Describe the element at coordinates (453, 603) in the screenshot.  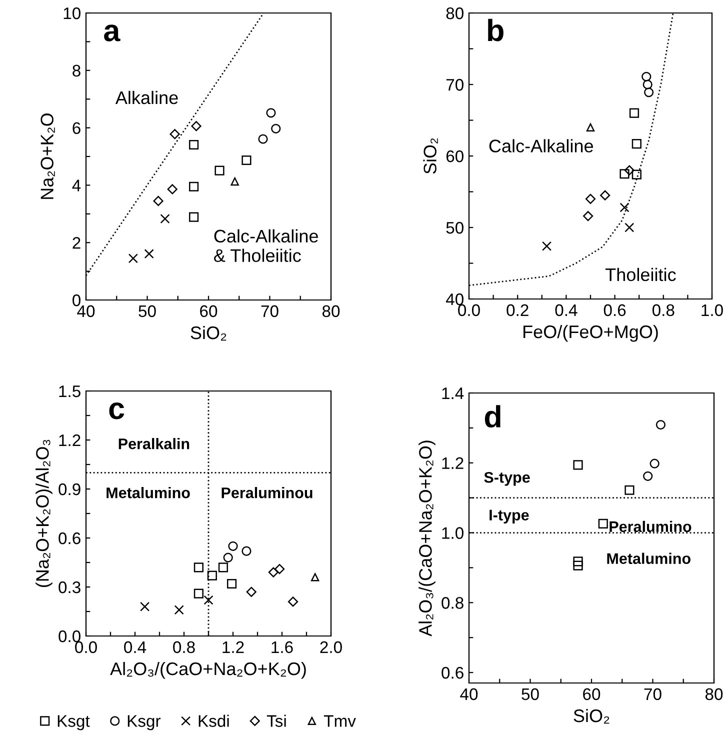
I see `y-tick-label: 0.8` at that location.